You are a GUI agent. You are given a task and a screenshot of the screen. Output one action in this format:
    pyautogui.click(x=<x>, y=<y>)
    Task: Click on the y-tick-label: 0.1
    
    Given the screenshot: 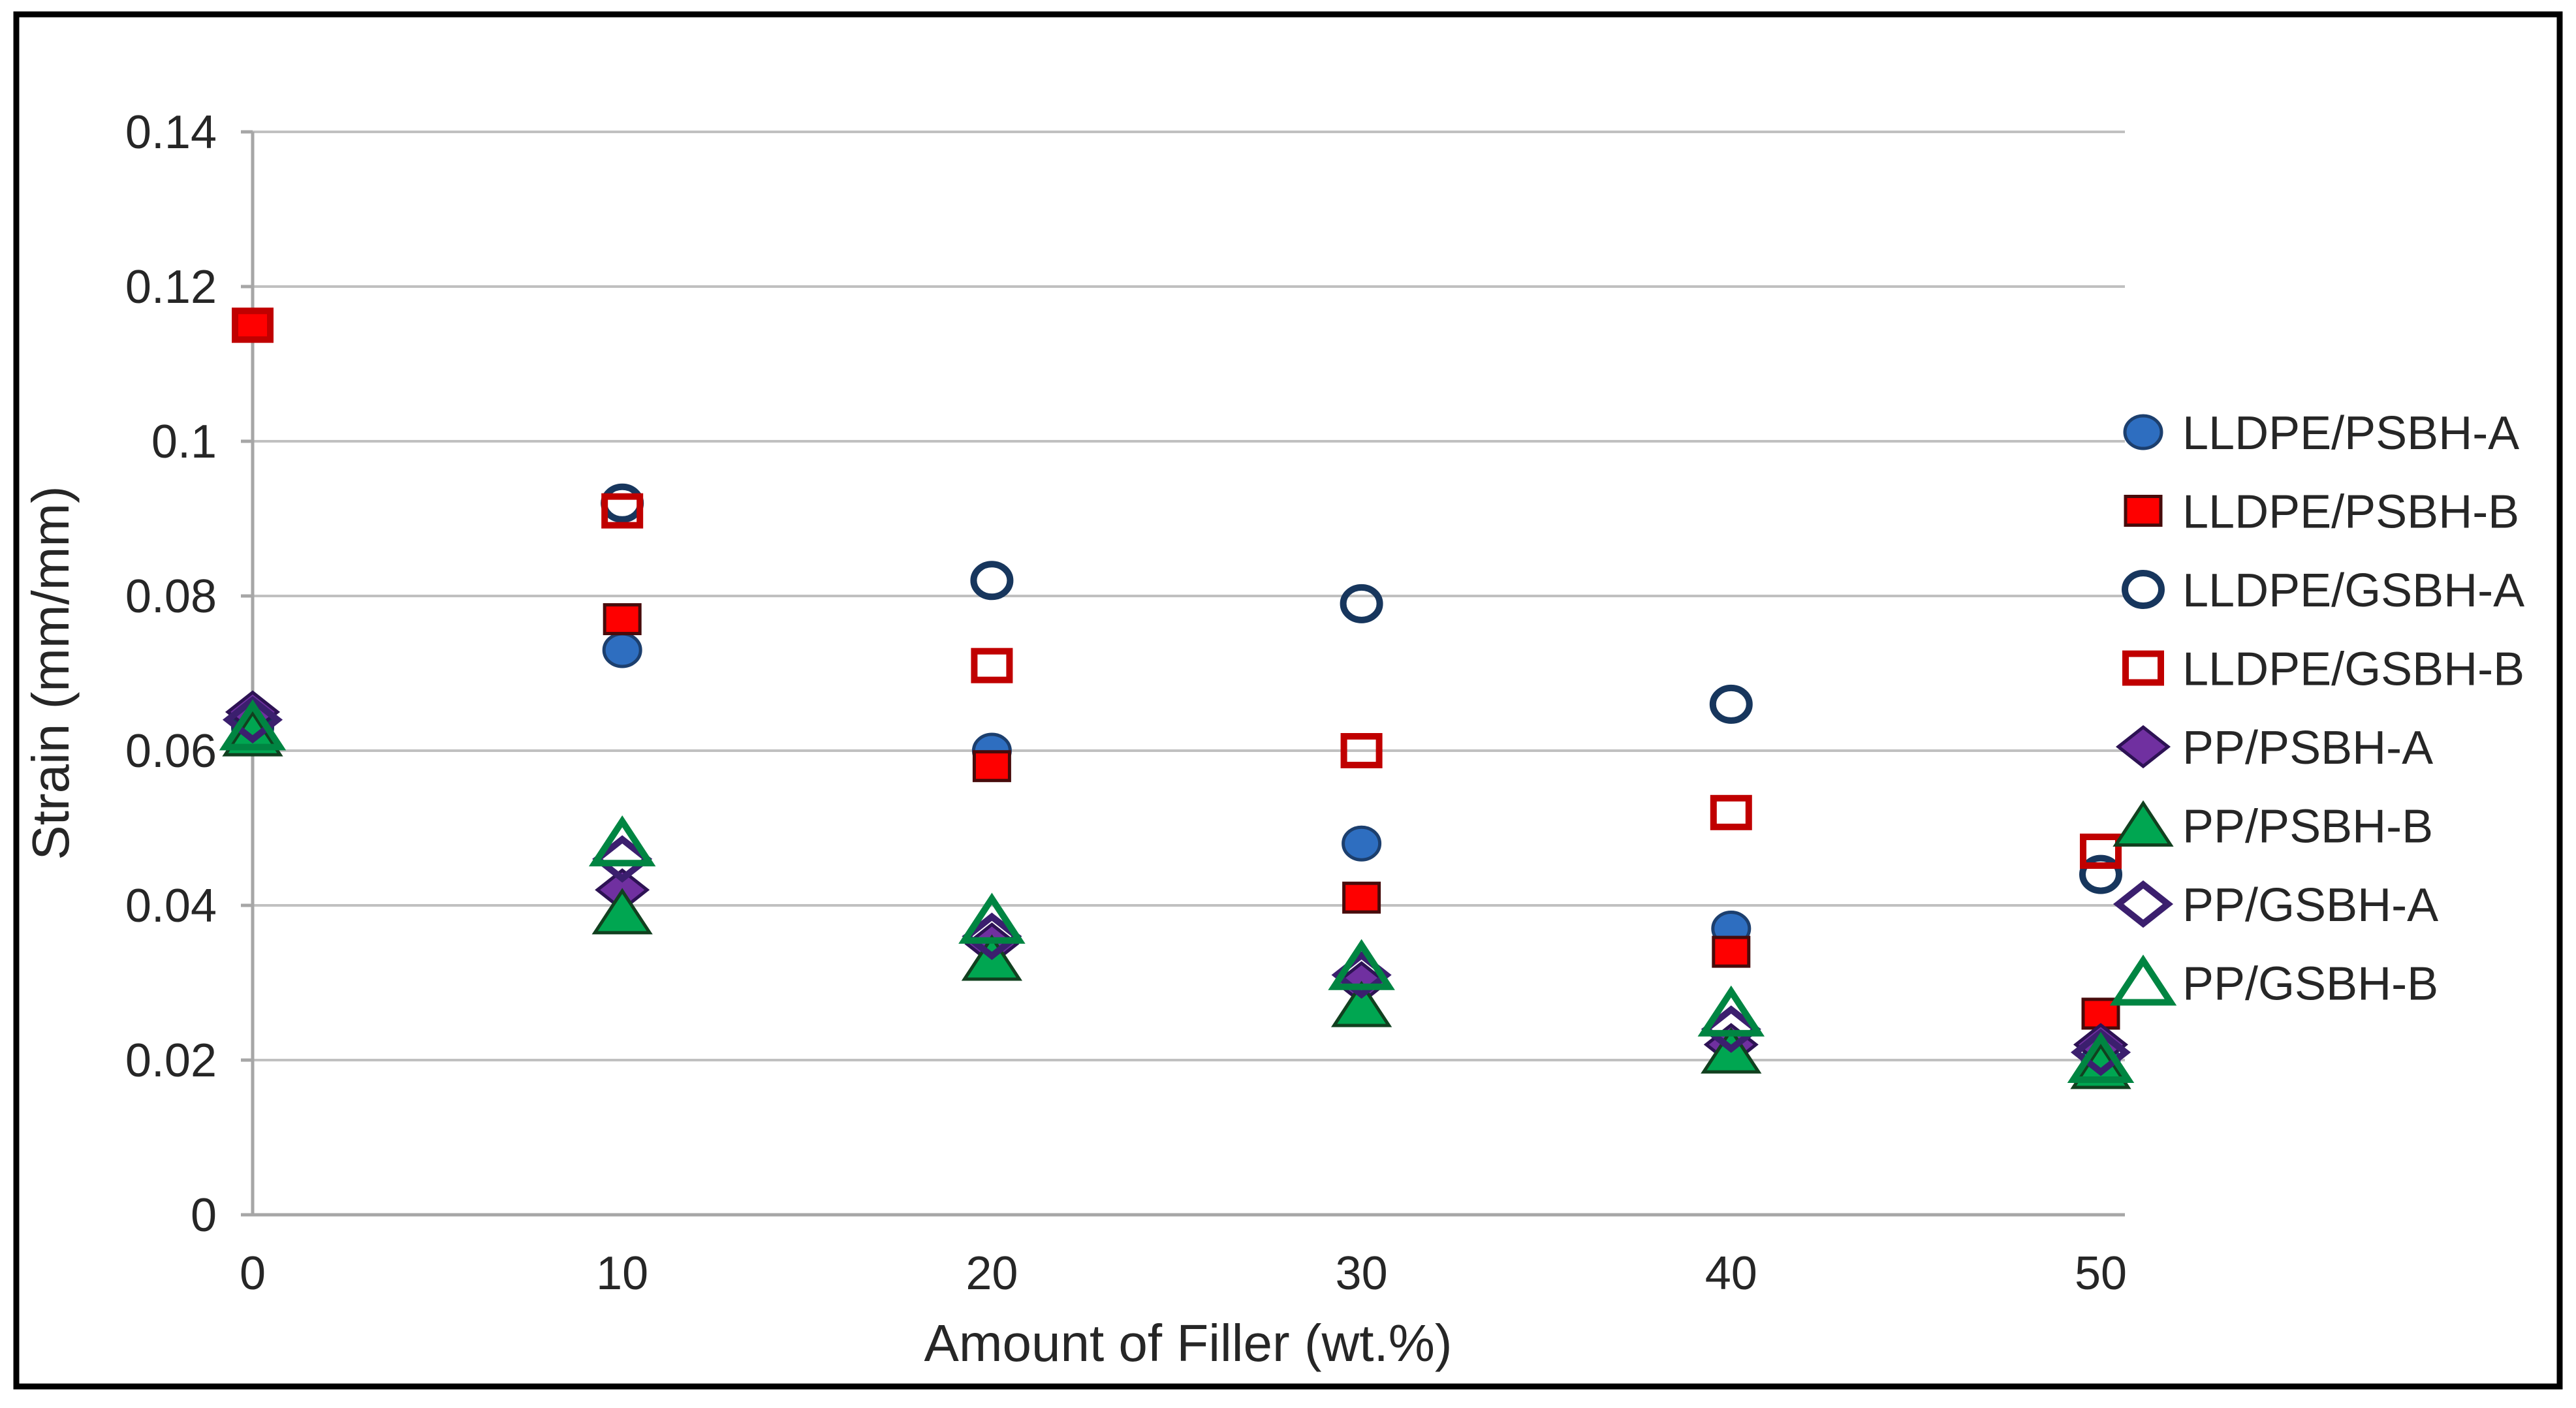 What is the action you would take?
    pyautogui.click(x=184, y=442)
    